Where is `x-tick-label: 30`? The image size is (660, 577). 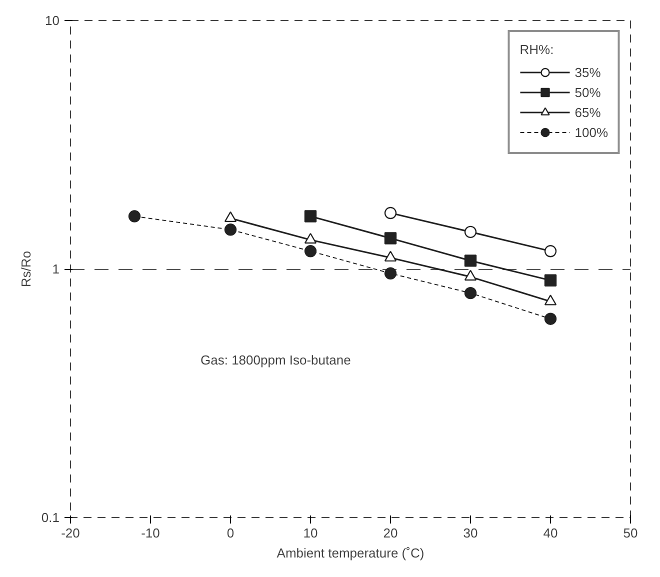 x-tick-label: 30 is located at coordinates (470, 533).